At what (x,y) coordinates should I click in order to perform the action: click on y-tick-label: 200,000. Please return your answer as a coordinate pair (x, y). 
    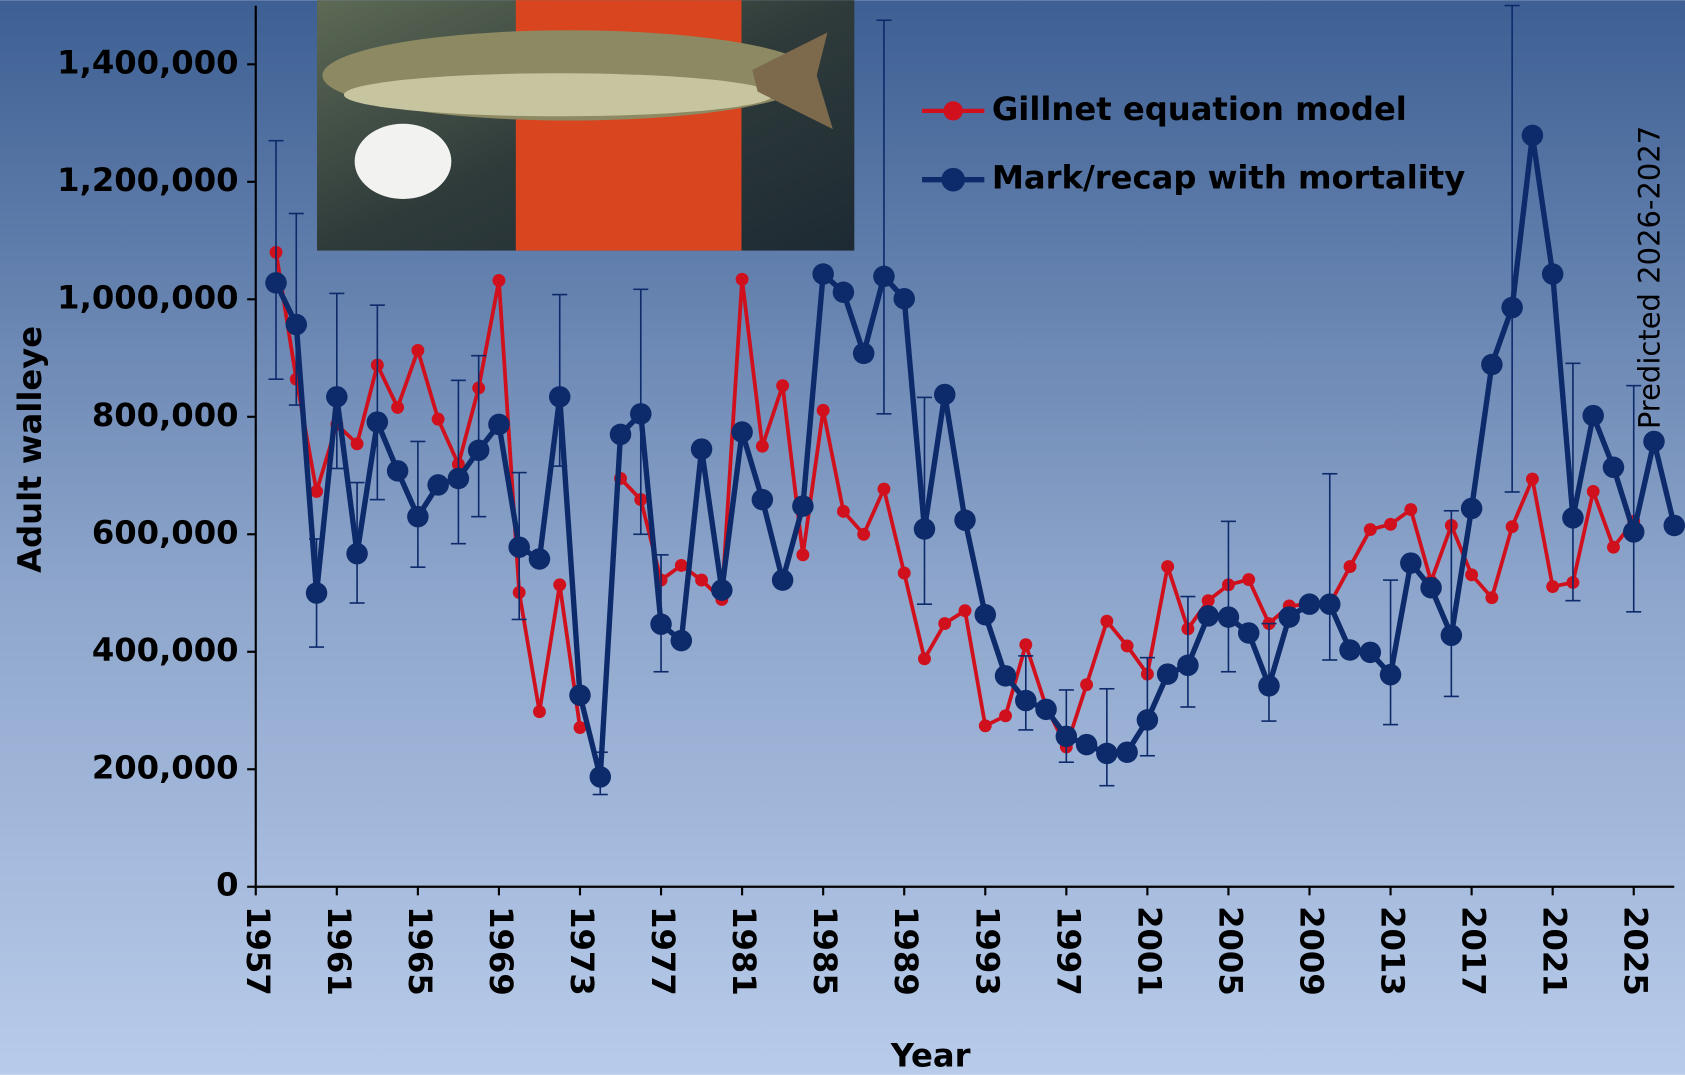
    Looking at the image, I should click on (165, 767).